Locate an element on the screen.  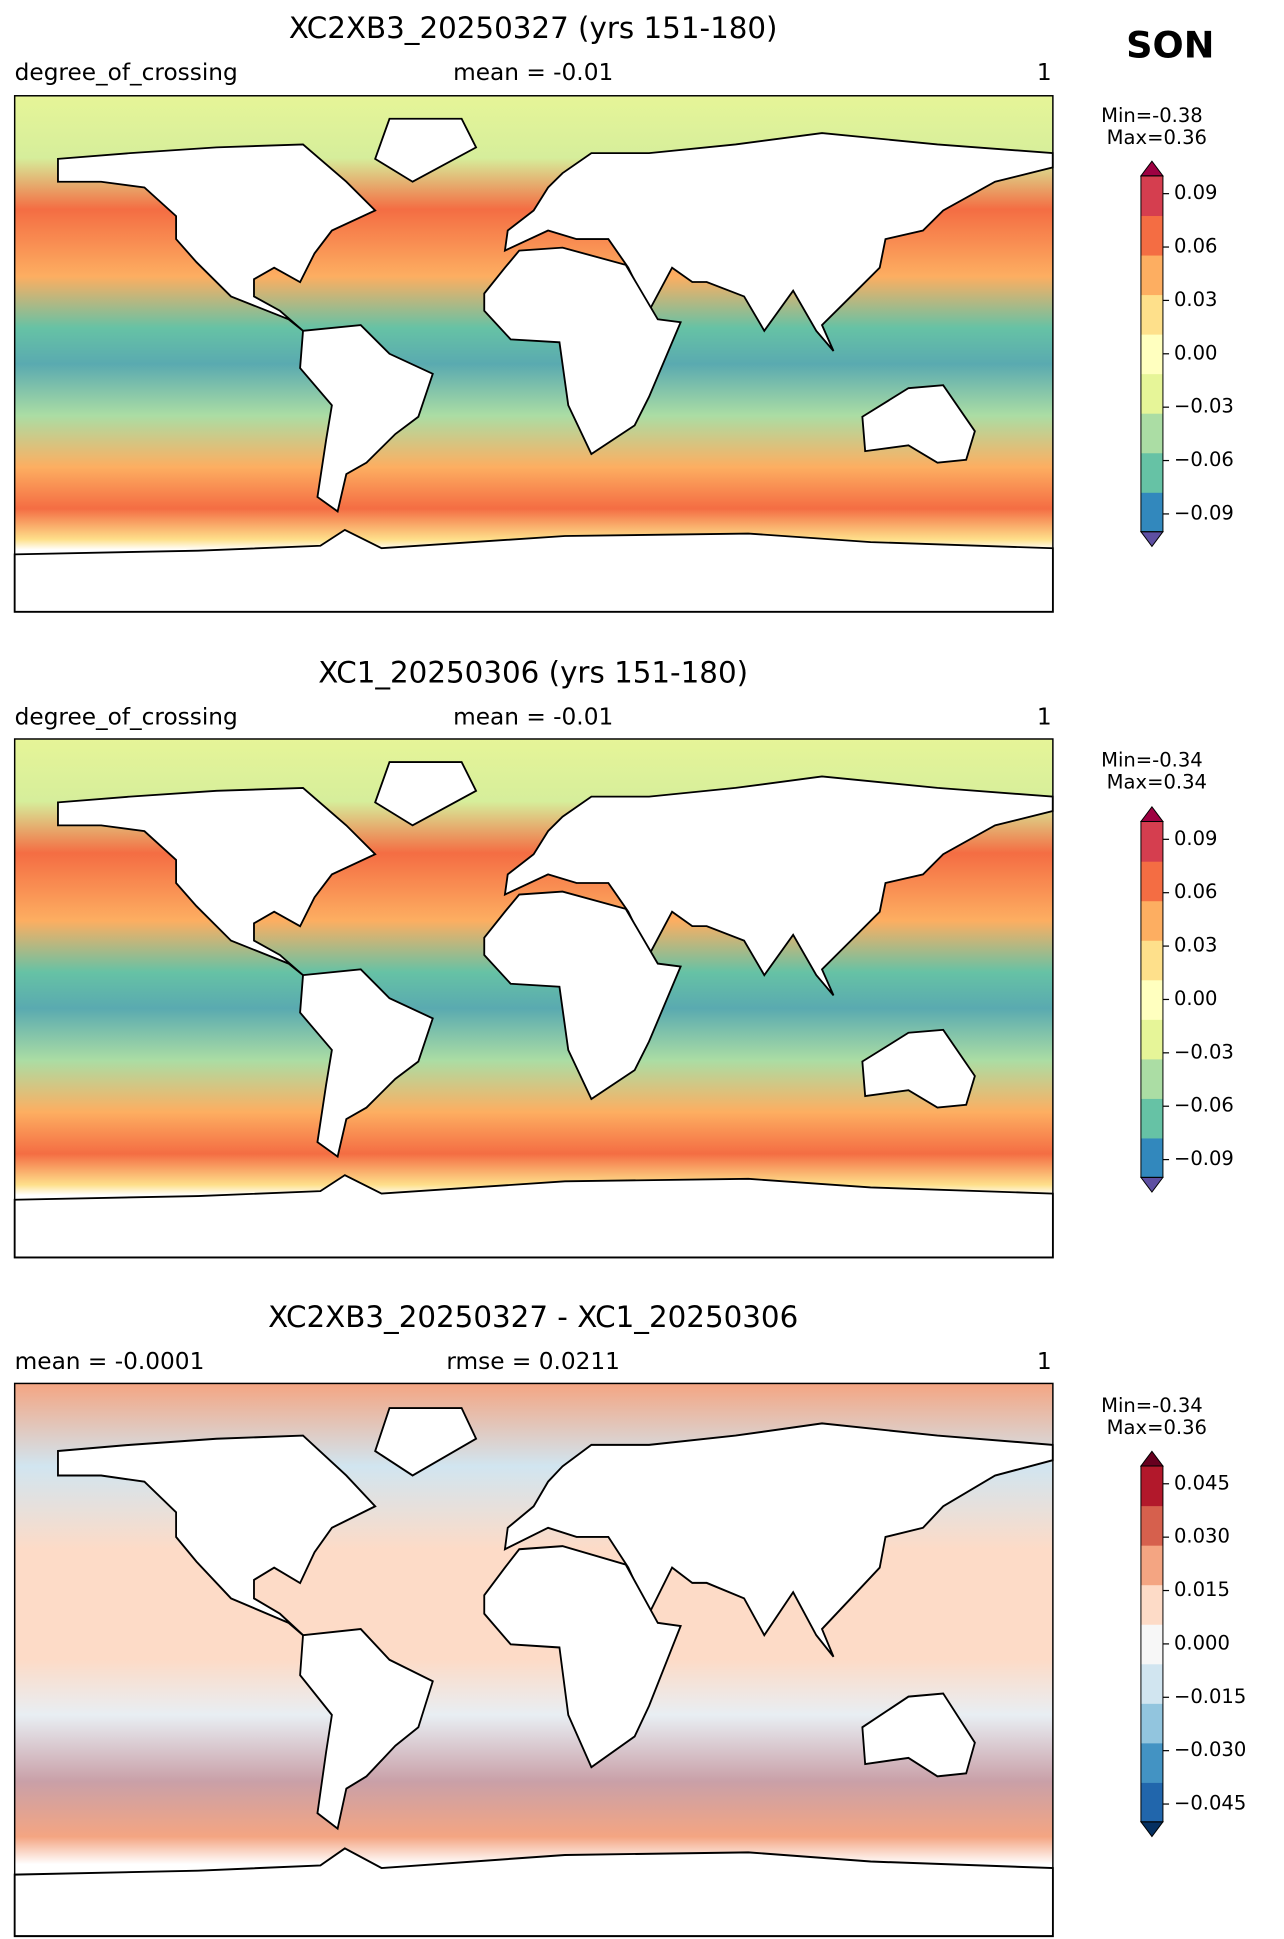
panel-title: XC2XB3_20250327 (yrs 151-180) is located at coordinates (533, 28).